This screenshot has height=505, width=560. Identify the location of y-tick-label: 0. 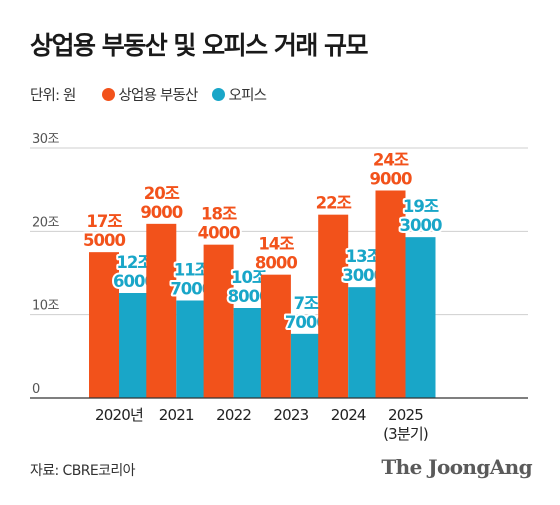
(36, 389).